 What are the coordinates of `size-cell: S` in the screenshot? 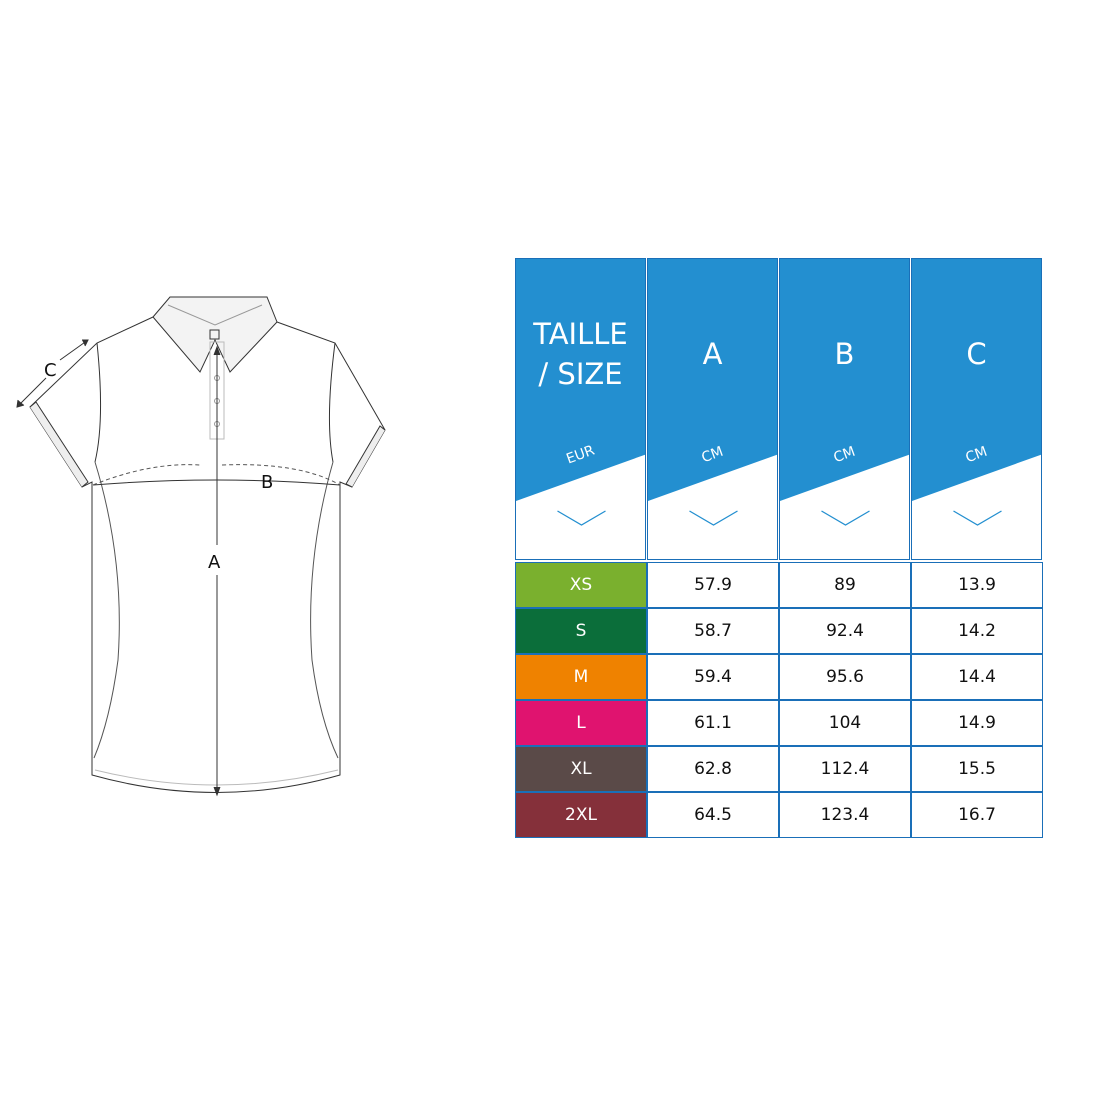 It's located at (581, 631).